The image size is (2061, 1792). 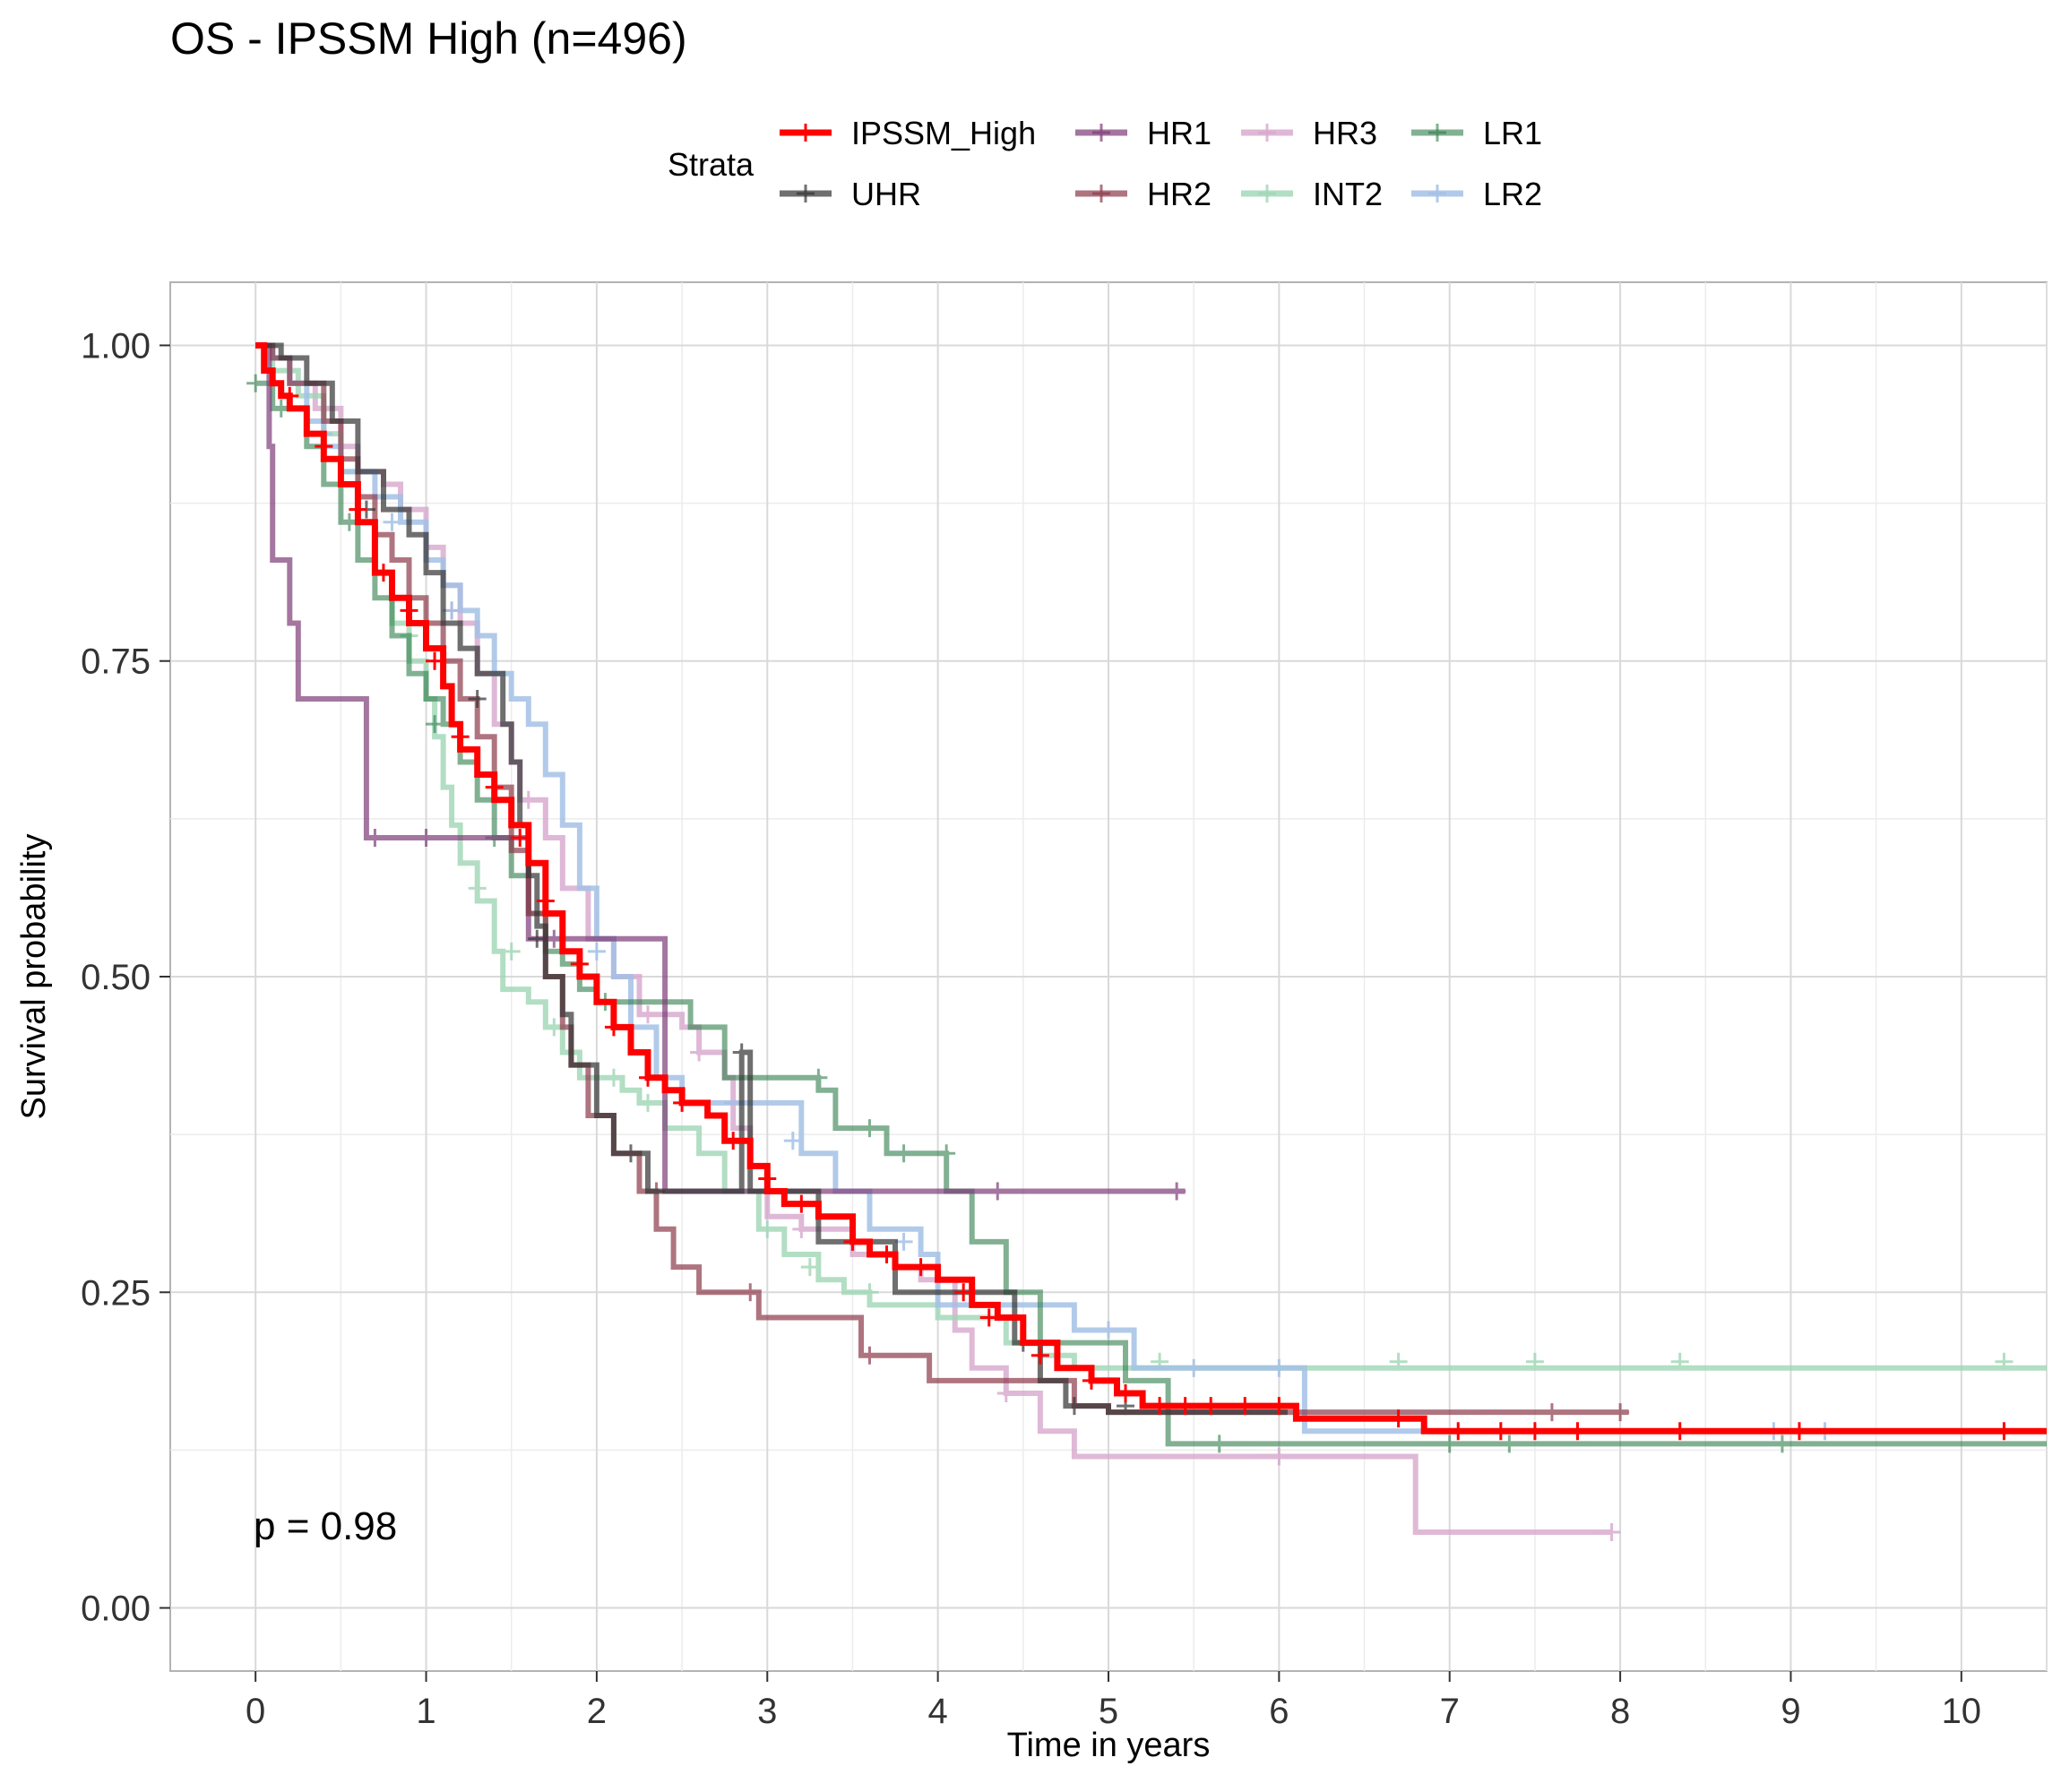 I want to click on y-tick-label: 0.25, so click(x=116, y=1293).